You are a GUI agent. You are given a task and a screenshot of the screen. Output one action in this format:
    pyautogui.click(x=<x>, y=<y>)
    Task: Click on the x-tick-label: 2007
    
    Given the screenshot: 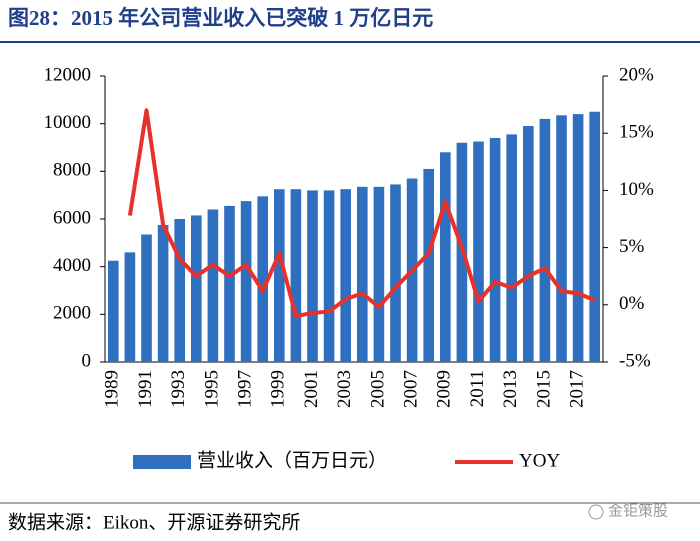 What is the action you would take?
    pyautogui.click(x=410, y=389)
    